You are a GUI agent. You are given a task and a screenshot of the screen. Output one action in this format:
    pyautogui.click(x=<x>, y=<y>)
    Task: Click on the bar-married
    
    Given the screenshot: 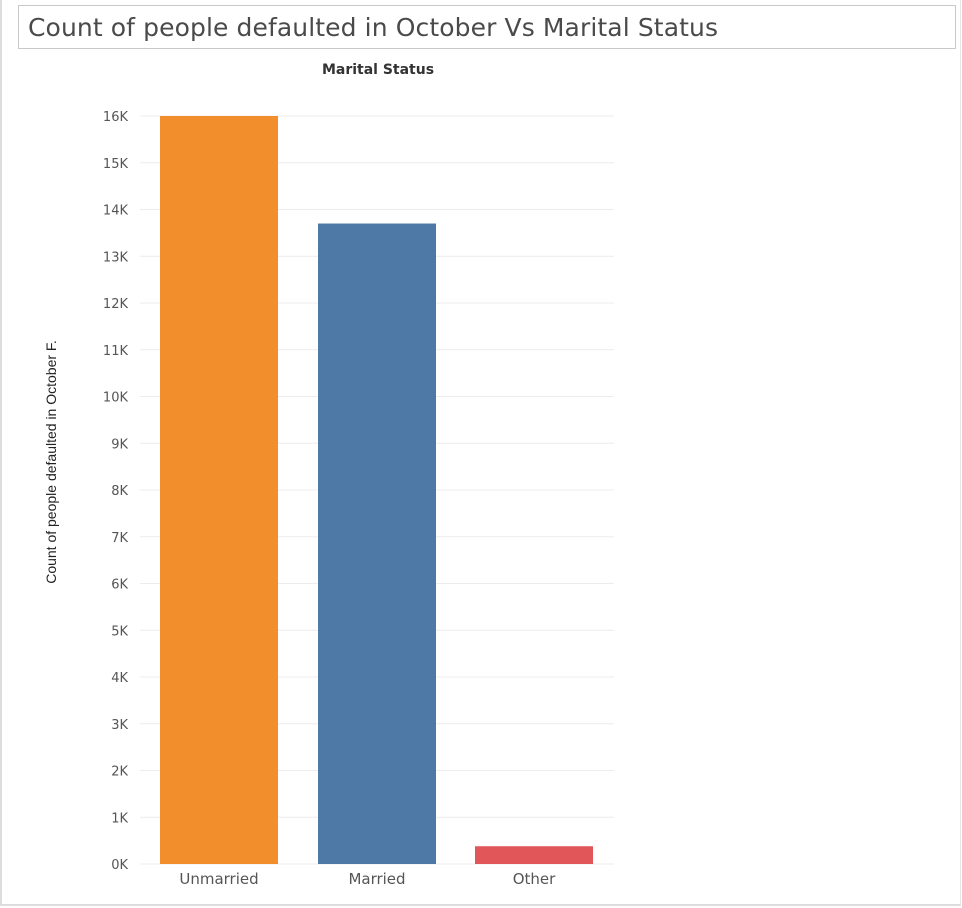 What is the action you would take?
    pyautogui.click(x=377, y=543)
    